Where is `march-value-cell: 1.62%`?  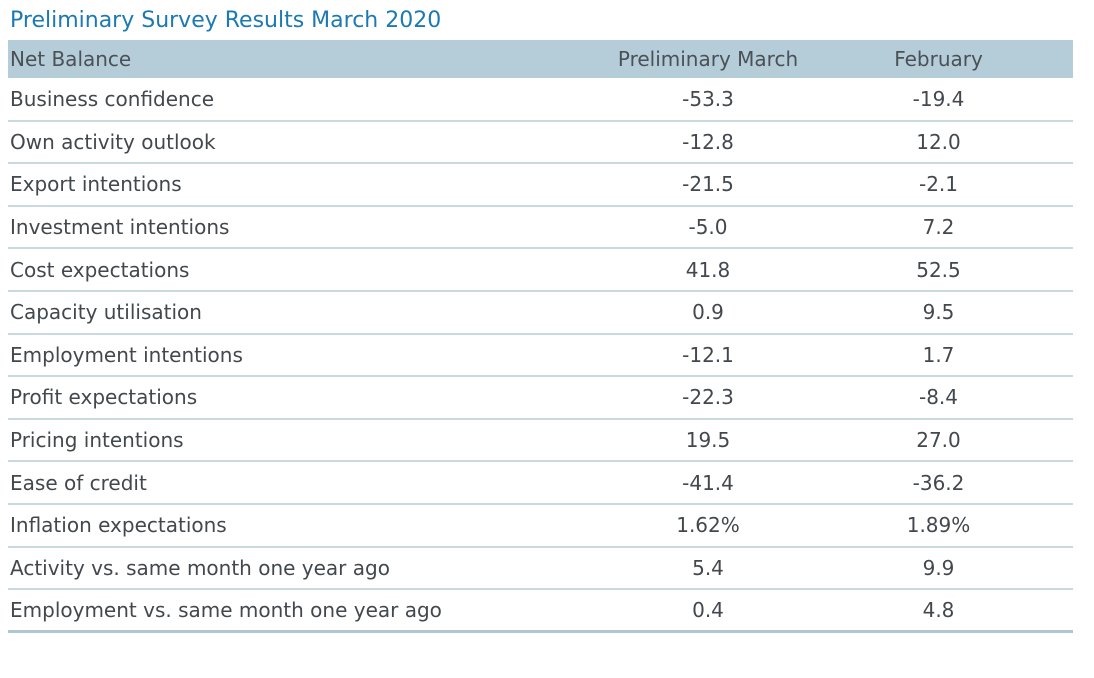 march-value-cell: 1.62% is located at coordinates (708, 525).